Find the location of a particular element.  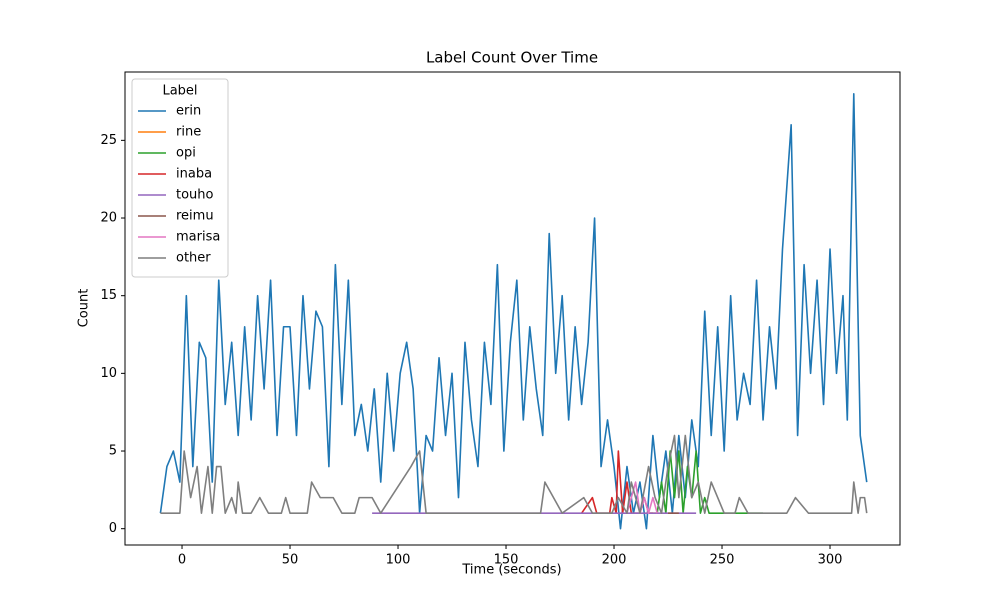

legend-box is located at coordinates (180, 178).